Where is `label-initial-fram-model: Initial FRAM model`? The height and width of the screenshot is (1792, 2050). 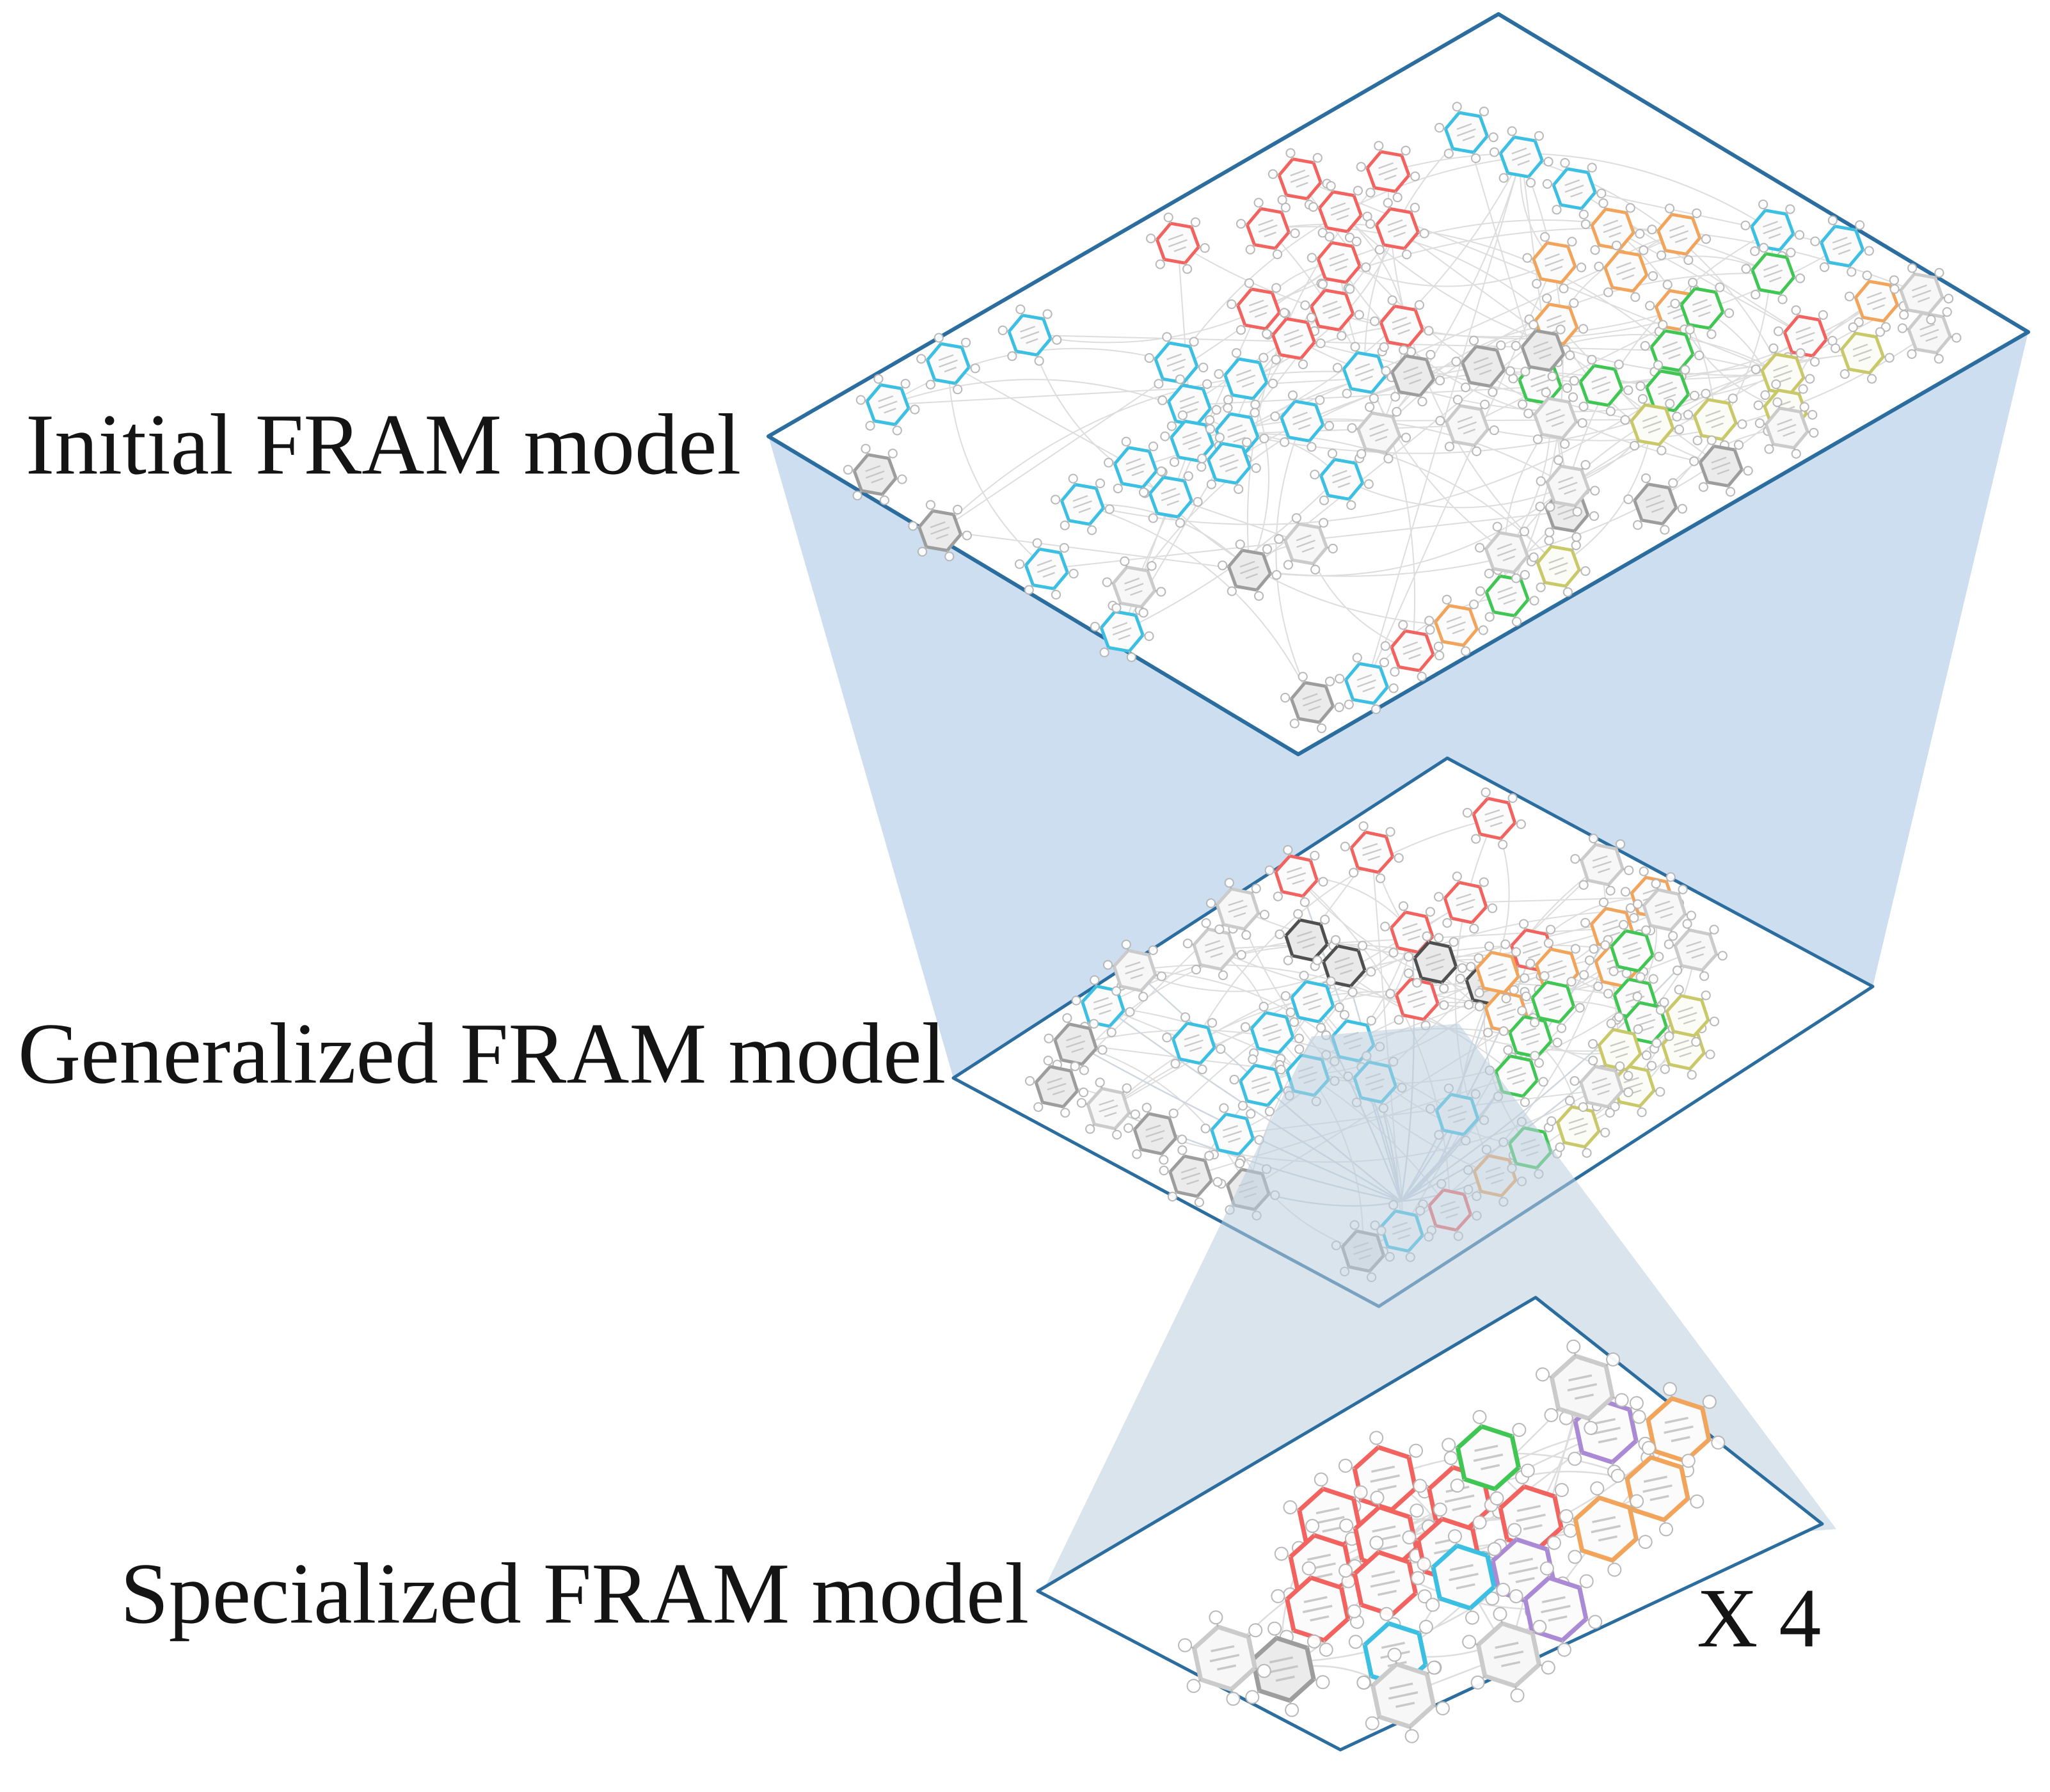
label-initial-fram-model: Initial FRAM model is located at coordinates (384, 445).